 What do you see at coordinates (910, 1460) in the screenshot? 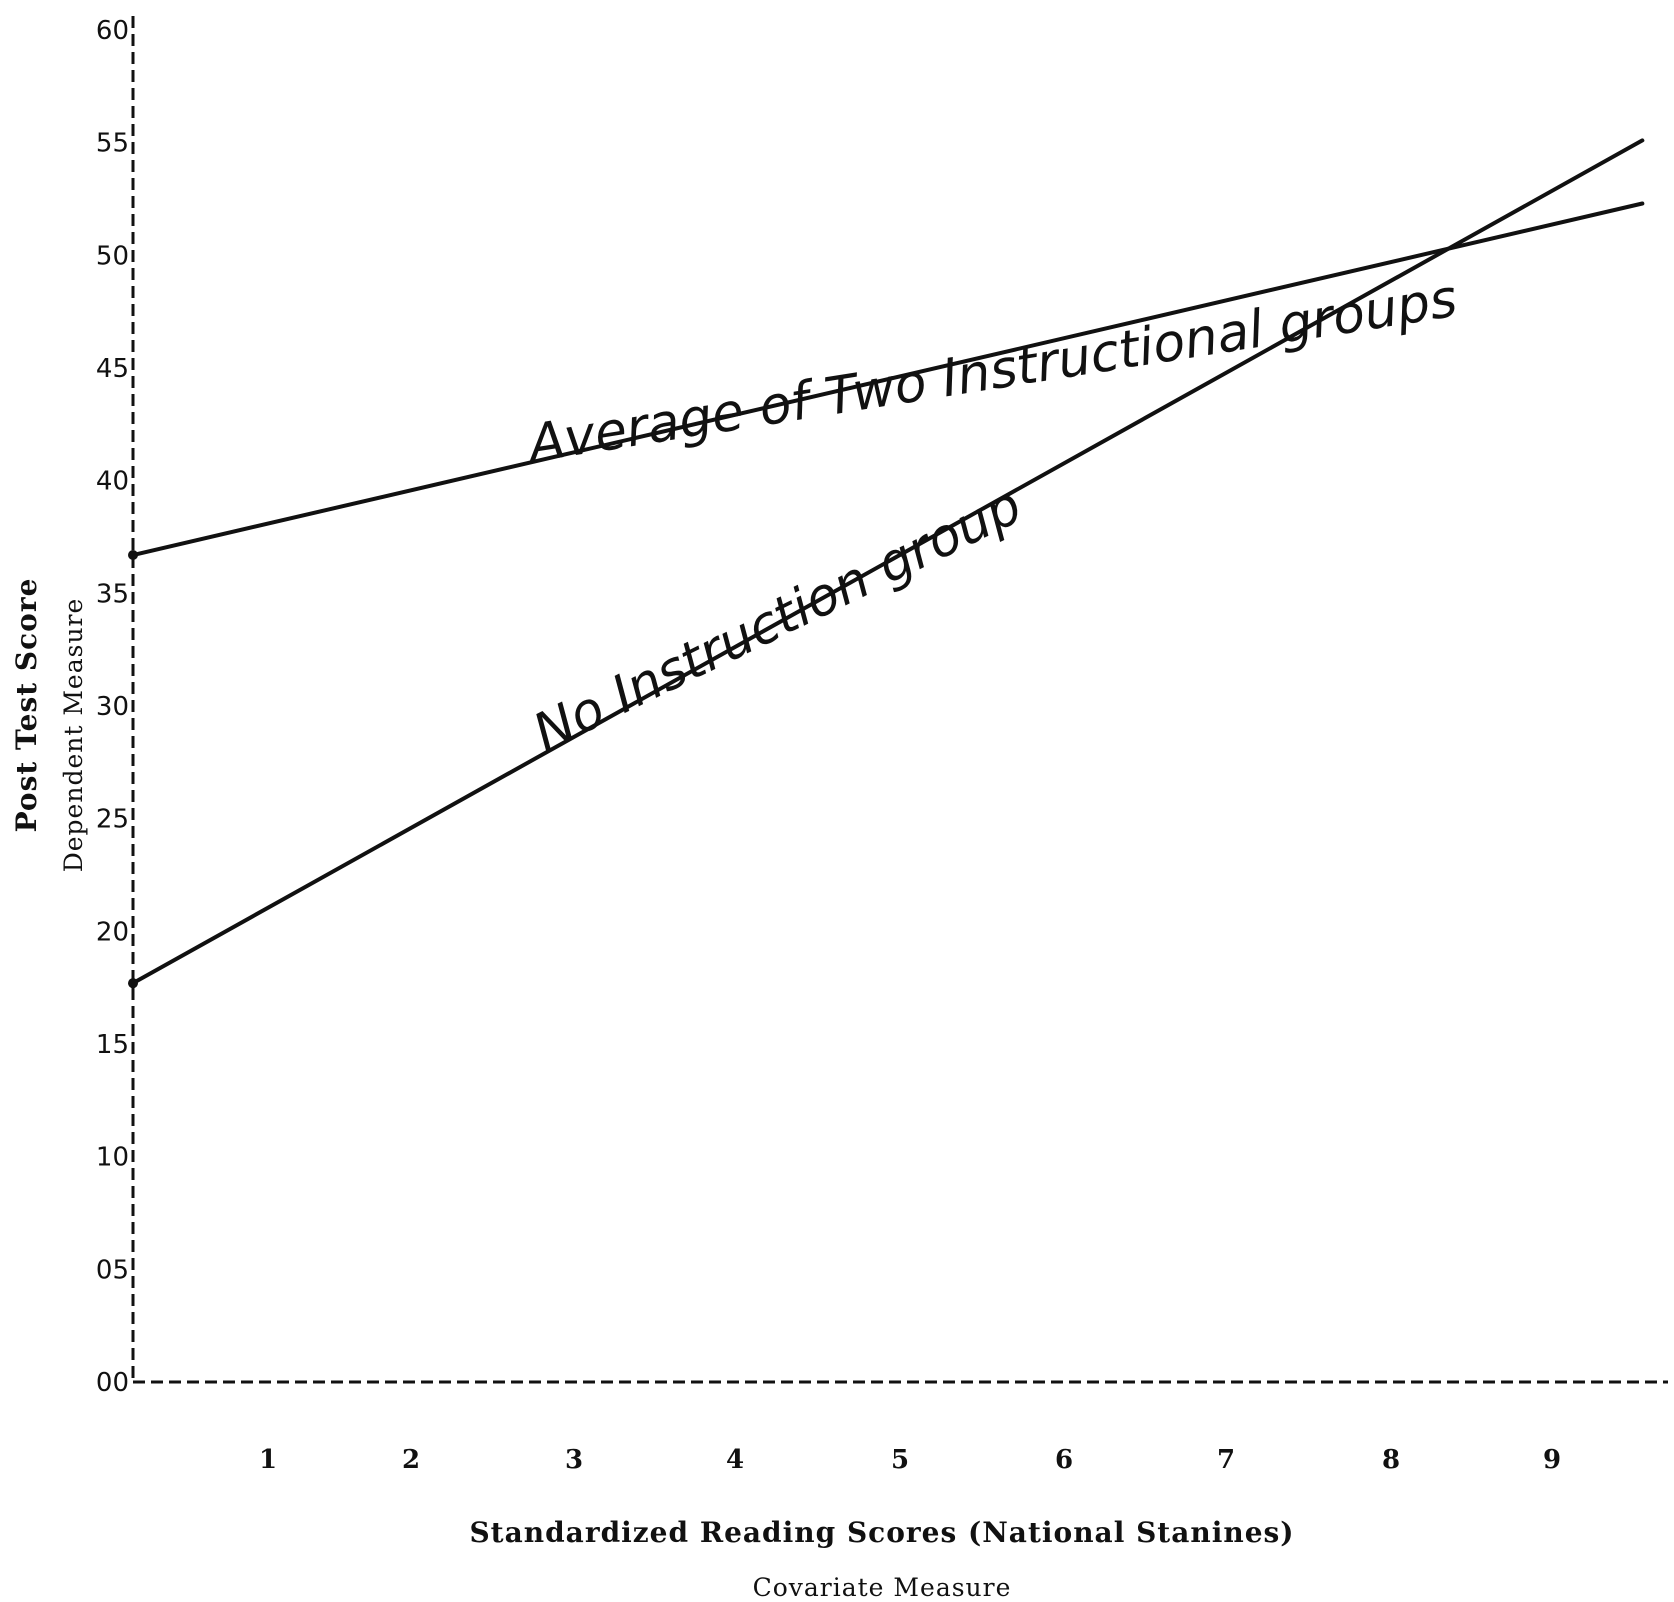
I see `x-tick-labels: 1 2 3 4 5 6 7 8 9` at bounding box center [910, 1460].